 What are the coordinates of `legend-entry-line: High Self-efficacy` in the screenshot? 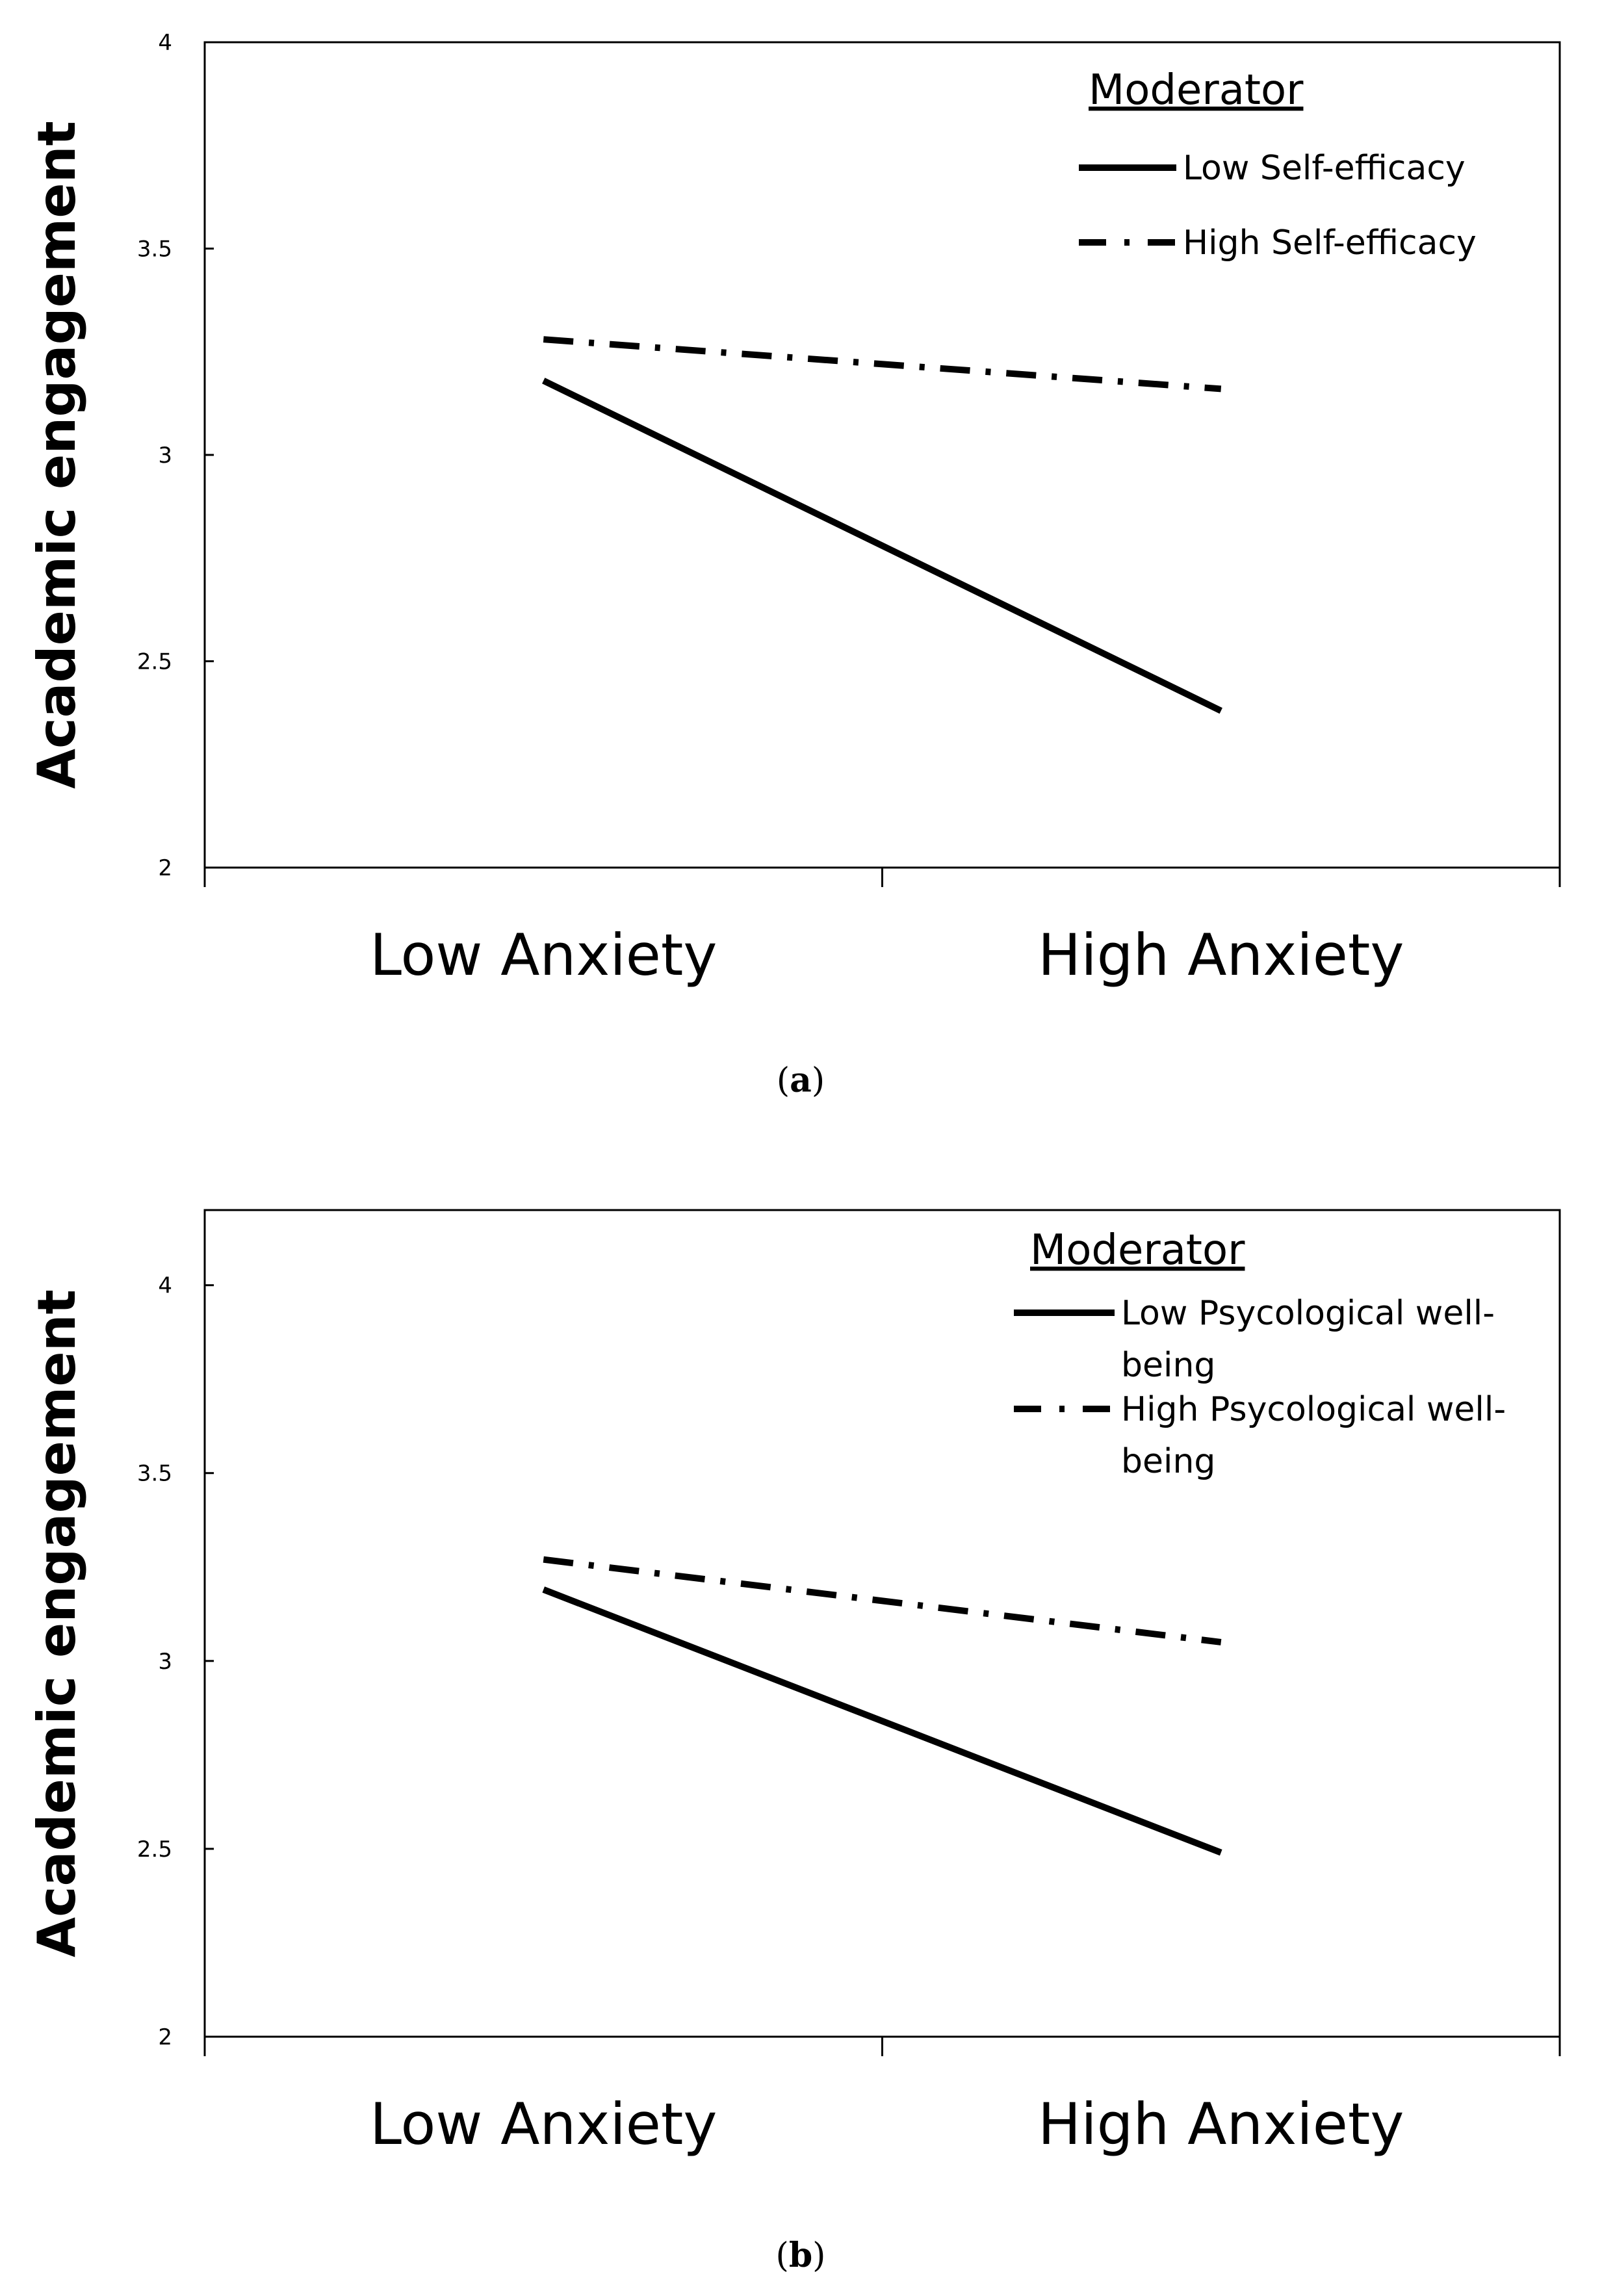 It's located at (1330, 243).